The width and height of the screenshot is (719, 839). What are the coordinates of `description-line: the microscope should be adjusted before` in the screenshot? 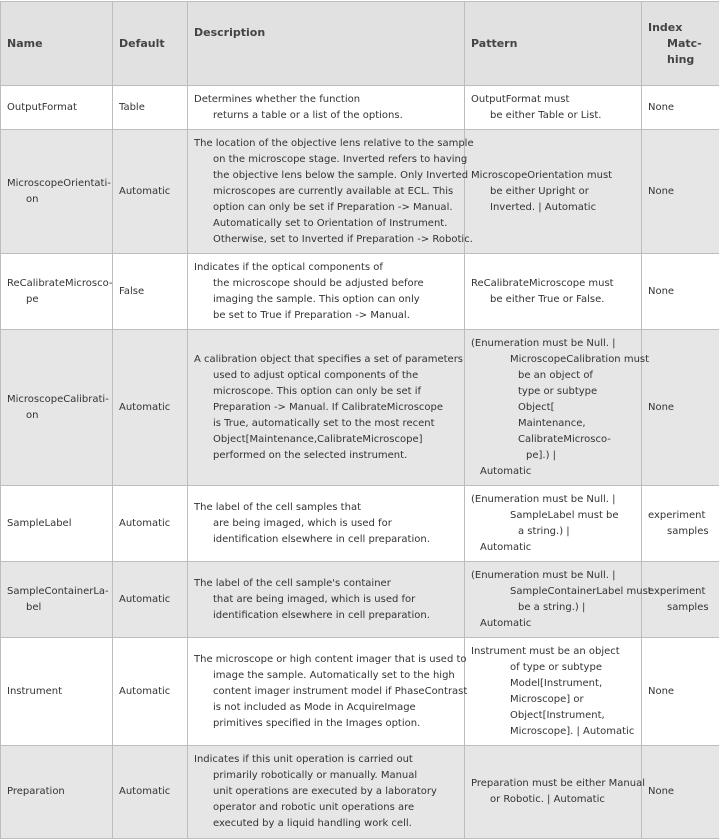 It's located at (326, 284).